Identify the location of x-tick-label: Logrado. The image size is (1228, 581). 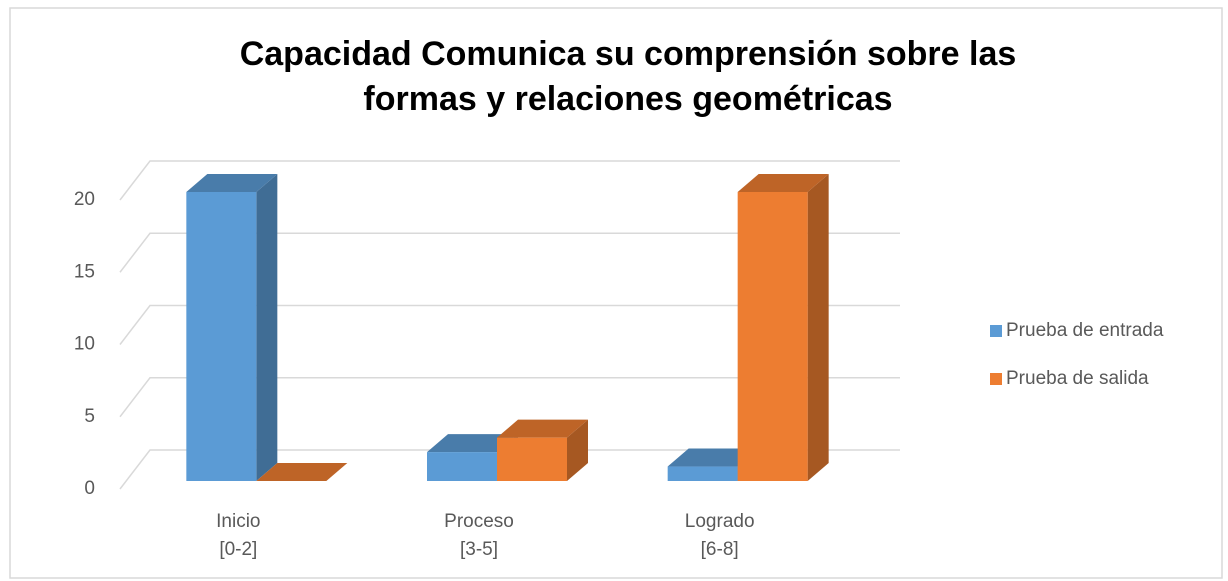
(720, 521).